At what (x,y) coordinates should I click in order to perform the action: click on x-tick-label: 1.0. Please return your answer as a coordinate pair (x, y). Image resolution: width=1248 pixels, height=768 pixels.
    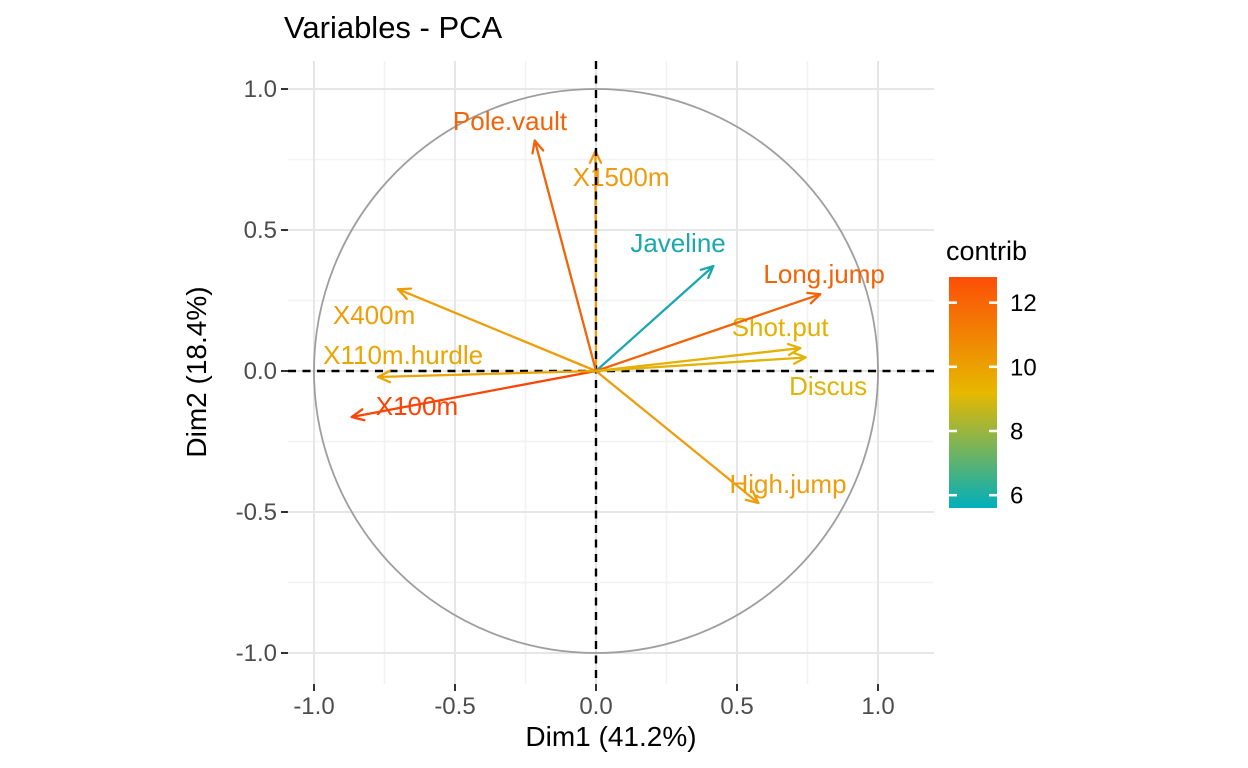
    Looking at the image, I should click on (877, 706).